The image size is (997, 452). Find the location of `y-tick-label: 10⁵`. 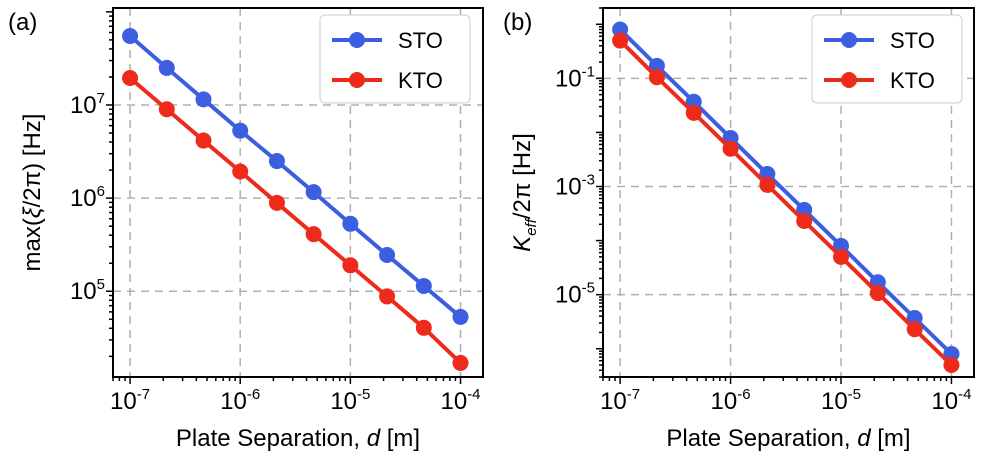

y-tick-label: 10⁵ is located at coordinates (87, 290).